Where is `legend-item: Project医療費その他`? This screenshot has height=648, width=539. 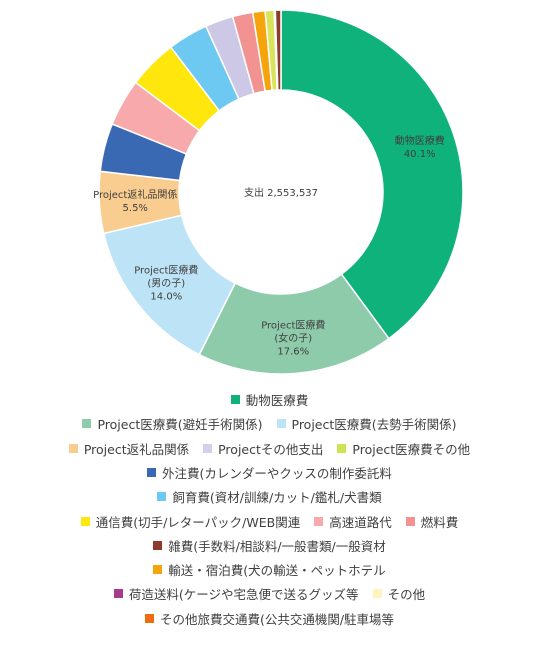
legend-item: Project医療費その他 is located at coordinates (403, 448).